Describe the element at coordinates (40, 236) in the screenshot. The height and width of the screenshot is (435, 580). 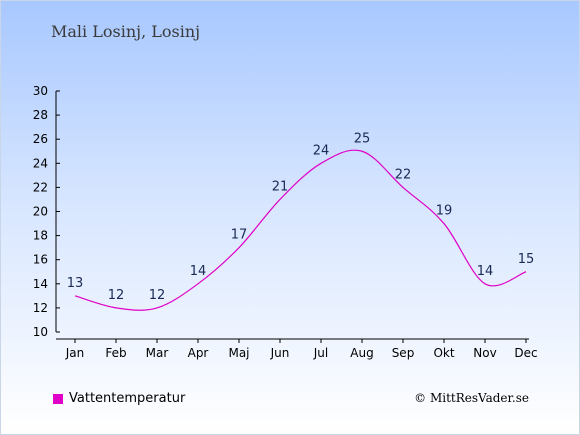
I see `y-tick-label: 18` at that location.